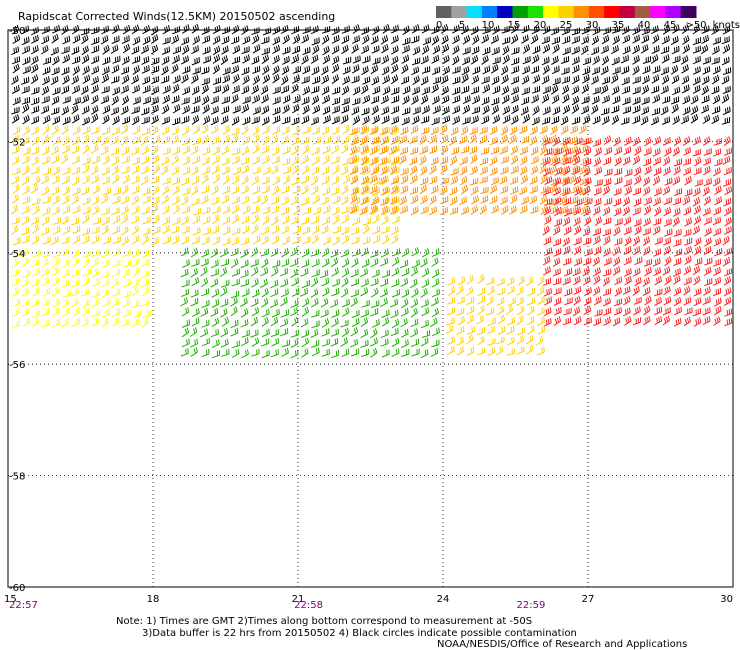  Describe the element at coordinates (10, 599) in the screenshot. I see `x-tick-label: 15` at that location.